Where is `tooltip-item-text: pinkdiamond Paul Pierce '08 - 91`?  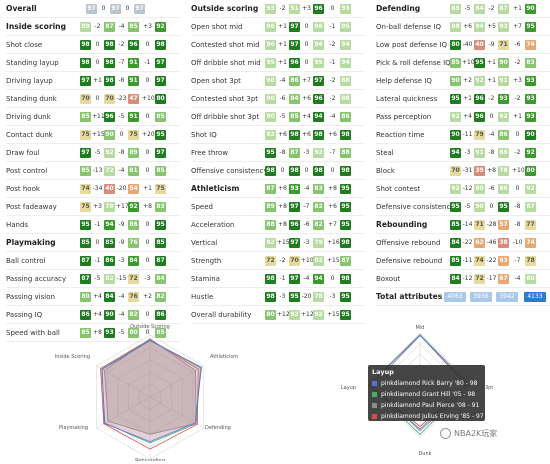 tooltip-item-text: pinkdiamond Paul Pierce '08 - 91 is located at coordinates (430, 405).